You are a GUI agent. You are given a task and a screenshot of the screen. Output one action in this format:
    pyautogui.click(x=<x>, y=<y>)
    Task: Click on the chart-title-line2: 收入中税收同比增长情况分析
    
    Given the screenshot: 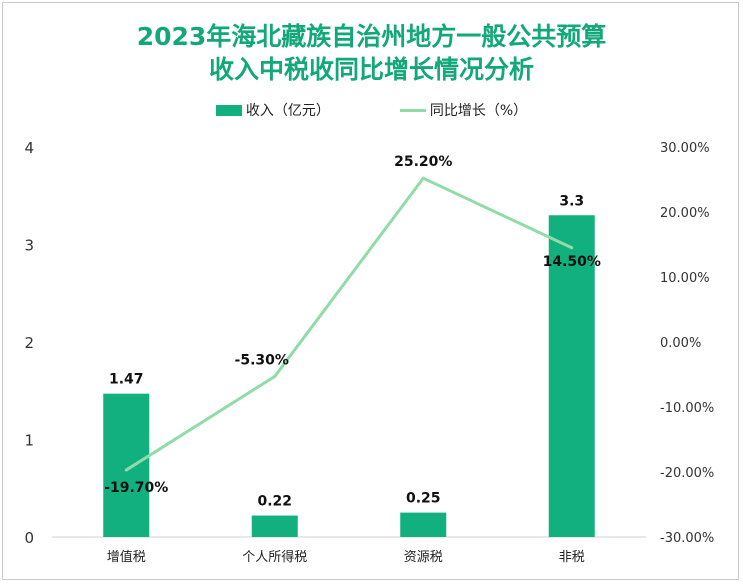 What is the action you would take?
    pyautogui.click(x=371, y=69)
    